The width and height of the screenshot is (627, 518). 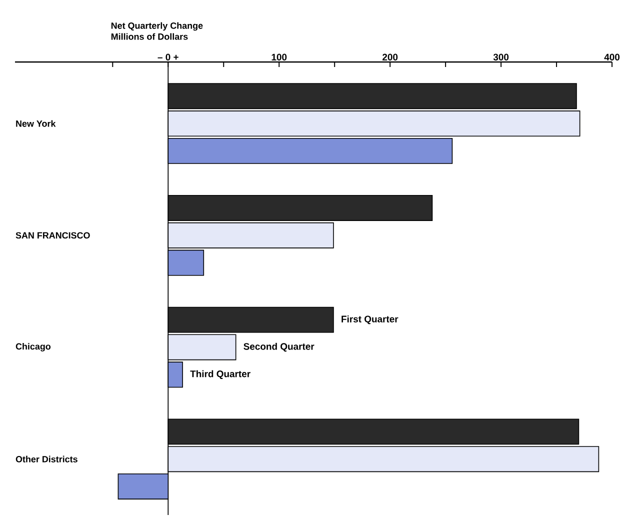 What do you see at coordinates (36, 123) in the screenshot?
I see `y-tick-label: New York` at bounding box center [36, 123].